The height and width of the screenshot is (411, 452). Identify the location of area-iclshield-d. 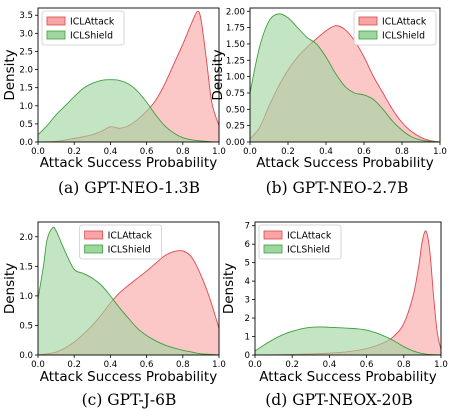
(348, 340).